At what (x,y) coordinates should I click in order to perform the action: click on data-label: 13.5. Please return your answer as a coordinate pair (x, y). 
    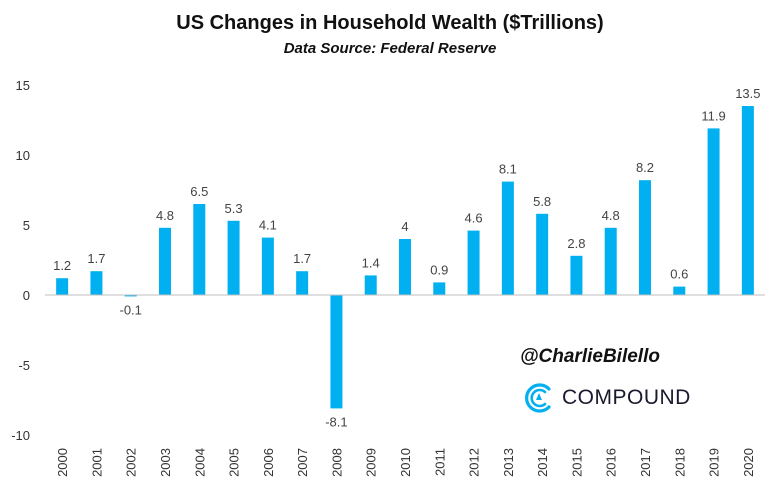
    Looking at the image, I should click on (747, 93).